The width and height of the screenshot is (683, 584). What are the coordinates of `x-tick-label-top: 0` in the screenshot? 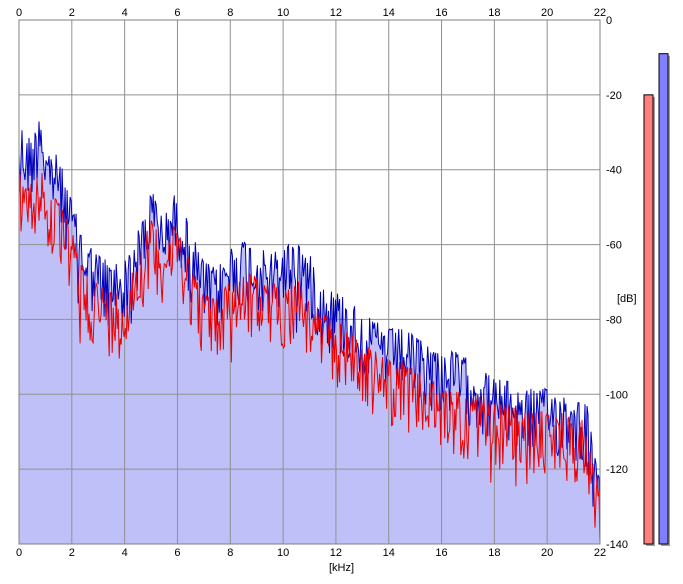 It's located at (19, 13).